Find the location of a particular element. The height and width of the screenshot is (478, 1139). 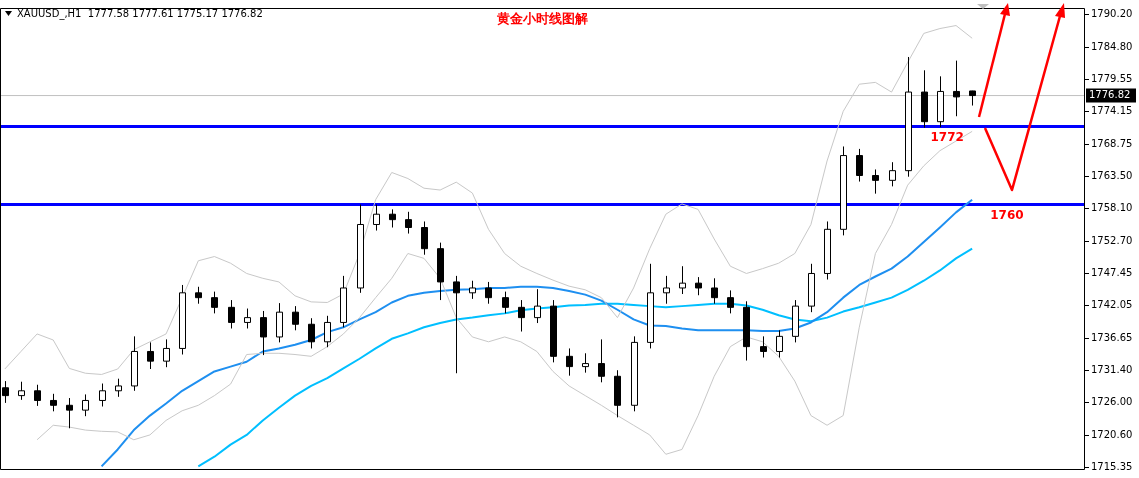

y-tick-label: 1731.40 is located at coordinates (1112, 369).